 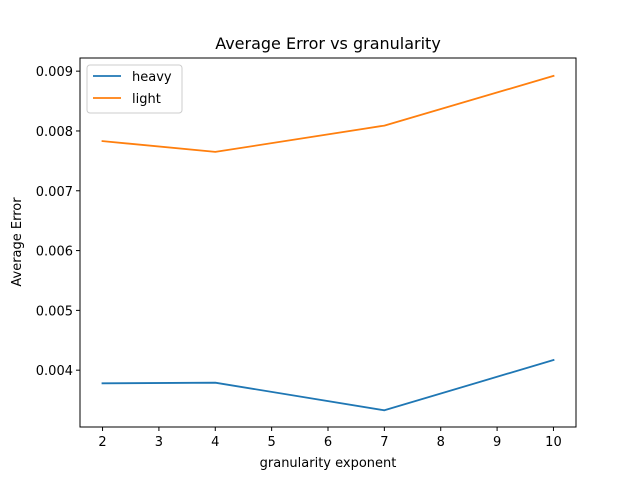 What do you see at coordinates (17, 242) in the screenshot?
I see `y-axis-title: Average Error` at bounding box center [17, 242].